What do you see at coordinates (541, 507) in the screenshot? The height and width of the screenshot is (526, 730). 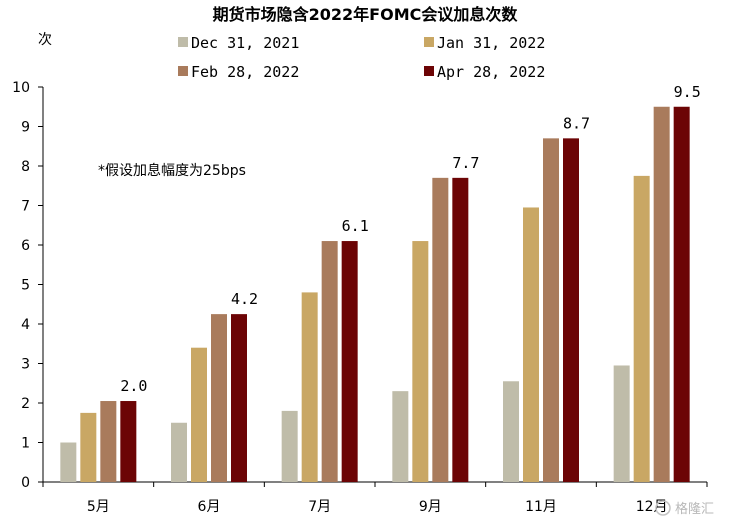 I see `x-tick-label: 11月` at bounding box center [541, 507].